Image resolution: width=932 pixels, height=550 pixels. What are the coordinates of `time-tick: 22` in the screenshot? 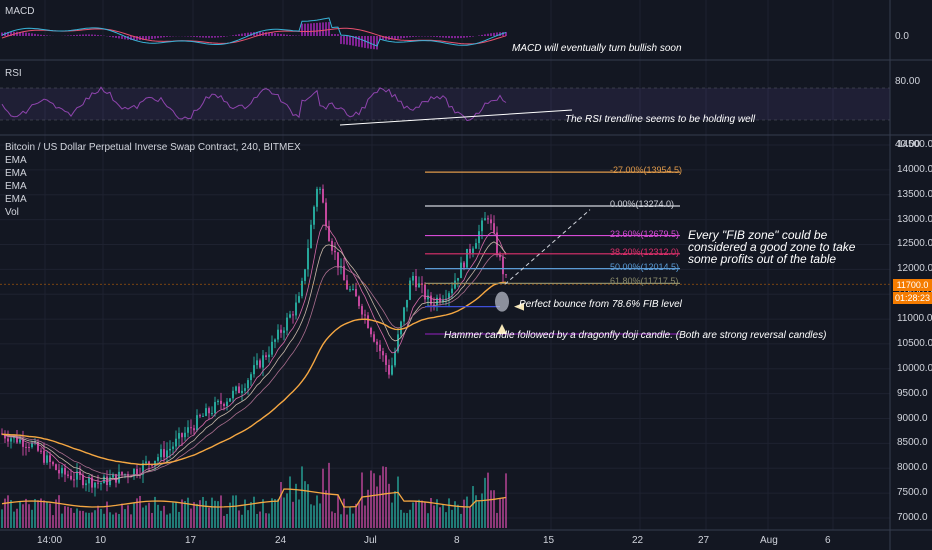 It's located at (638, 540).